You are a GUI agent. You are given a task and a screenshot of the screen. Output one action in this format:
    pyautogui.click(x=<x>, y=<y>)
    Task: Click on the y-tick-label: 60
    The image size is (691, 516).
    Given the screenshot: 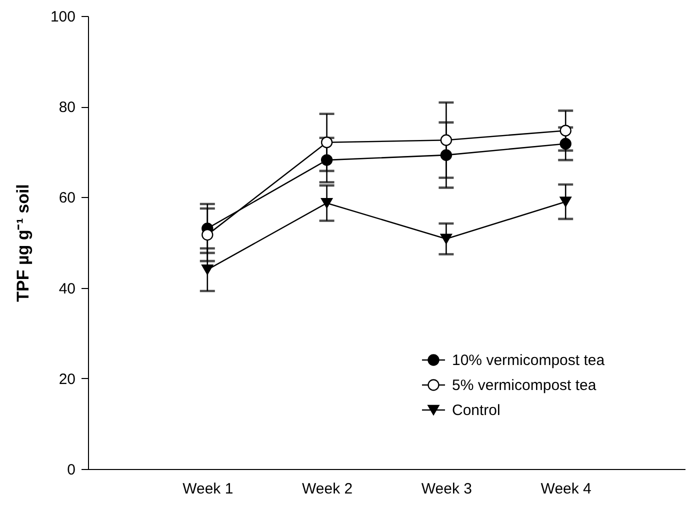 What is the action you would take?
    pyautogui.click(x=67, y=198)
    